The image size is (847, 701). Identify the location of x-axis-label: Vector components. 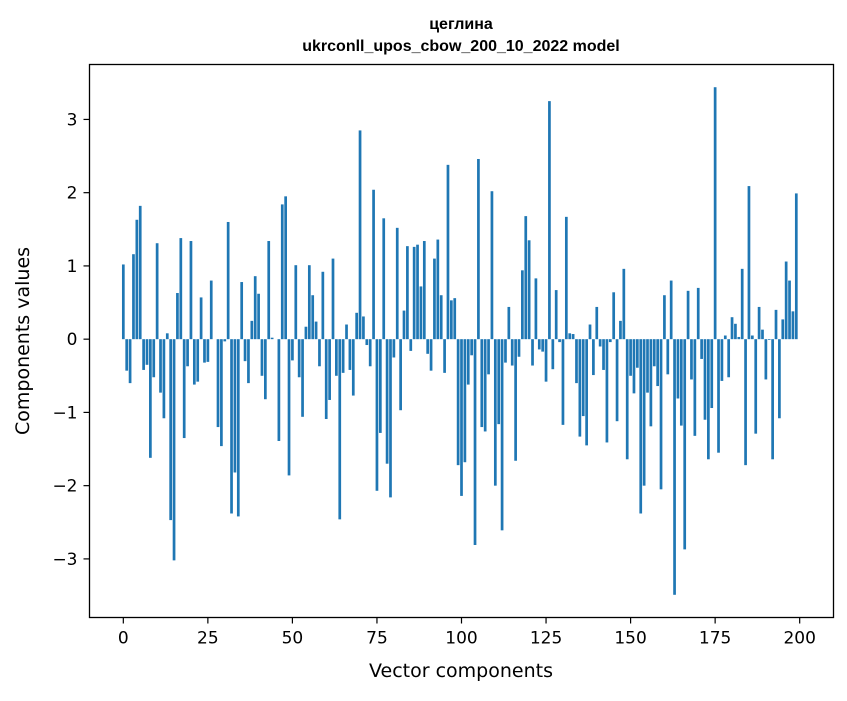
(461, 671).